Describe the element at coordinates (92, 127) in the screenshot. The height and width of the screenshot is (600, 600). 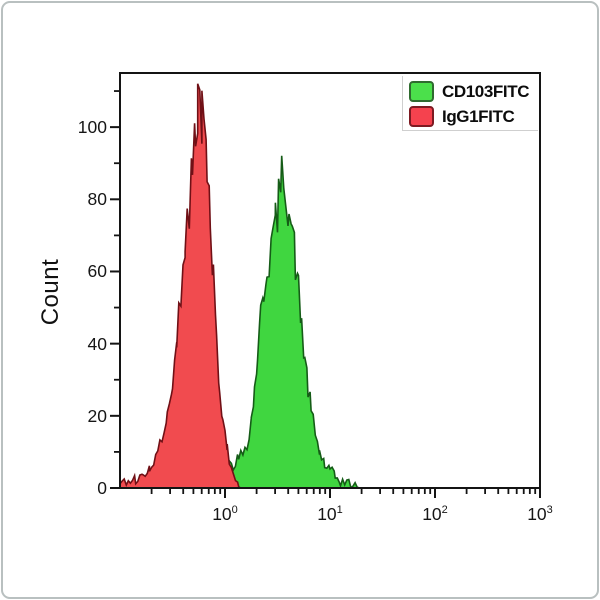
I see `y-tick-label-100: 100` at that location.